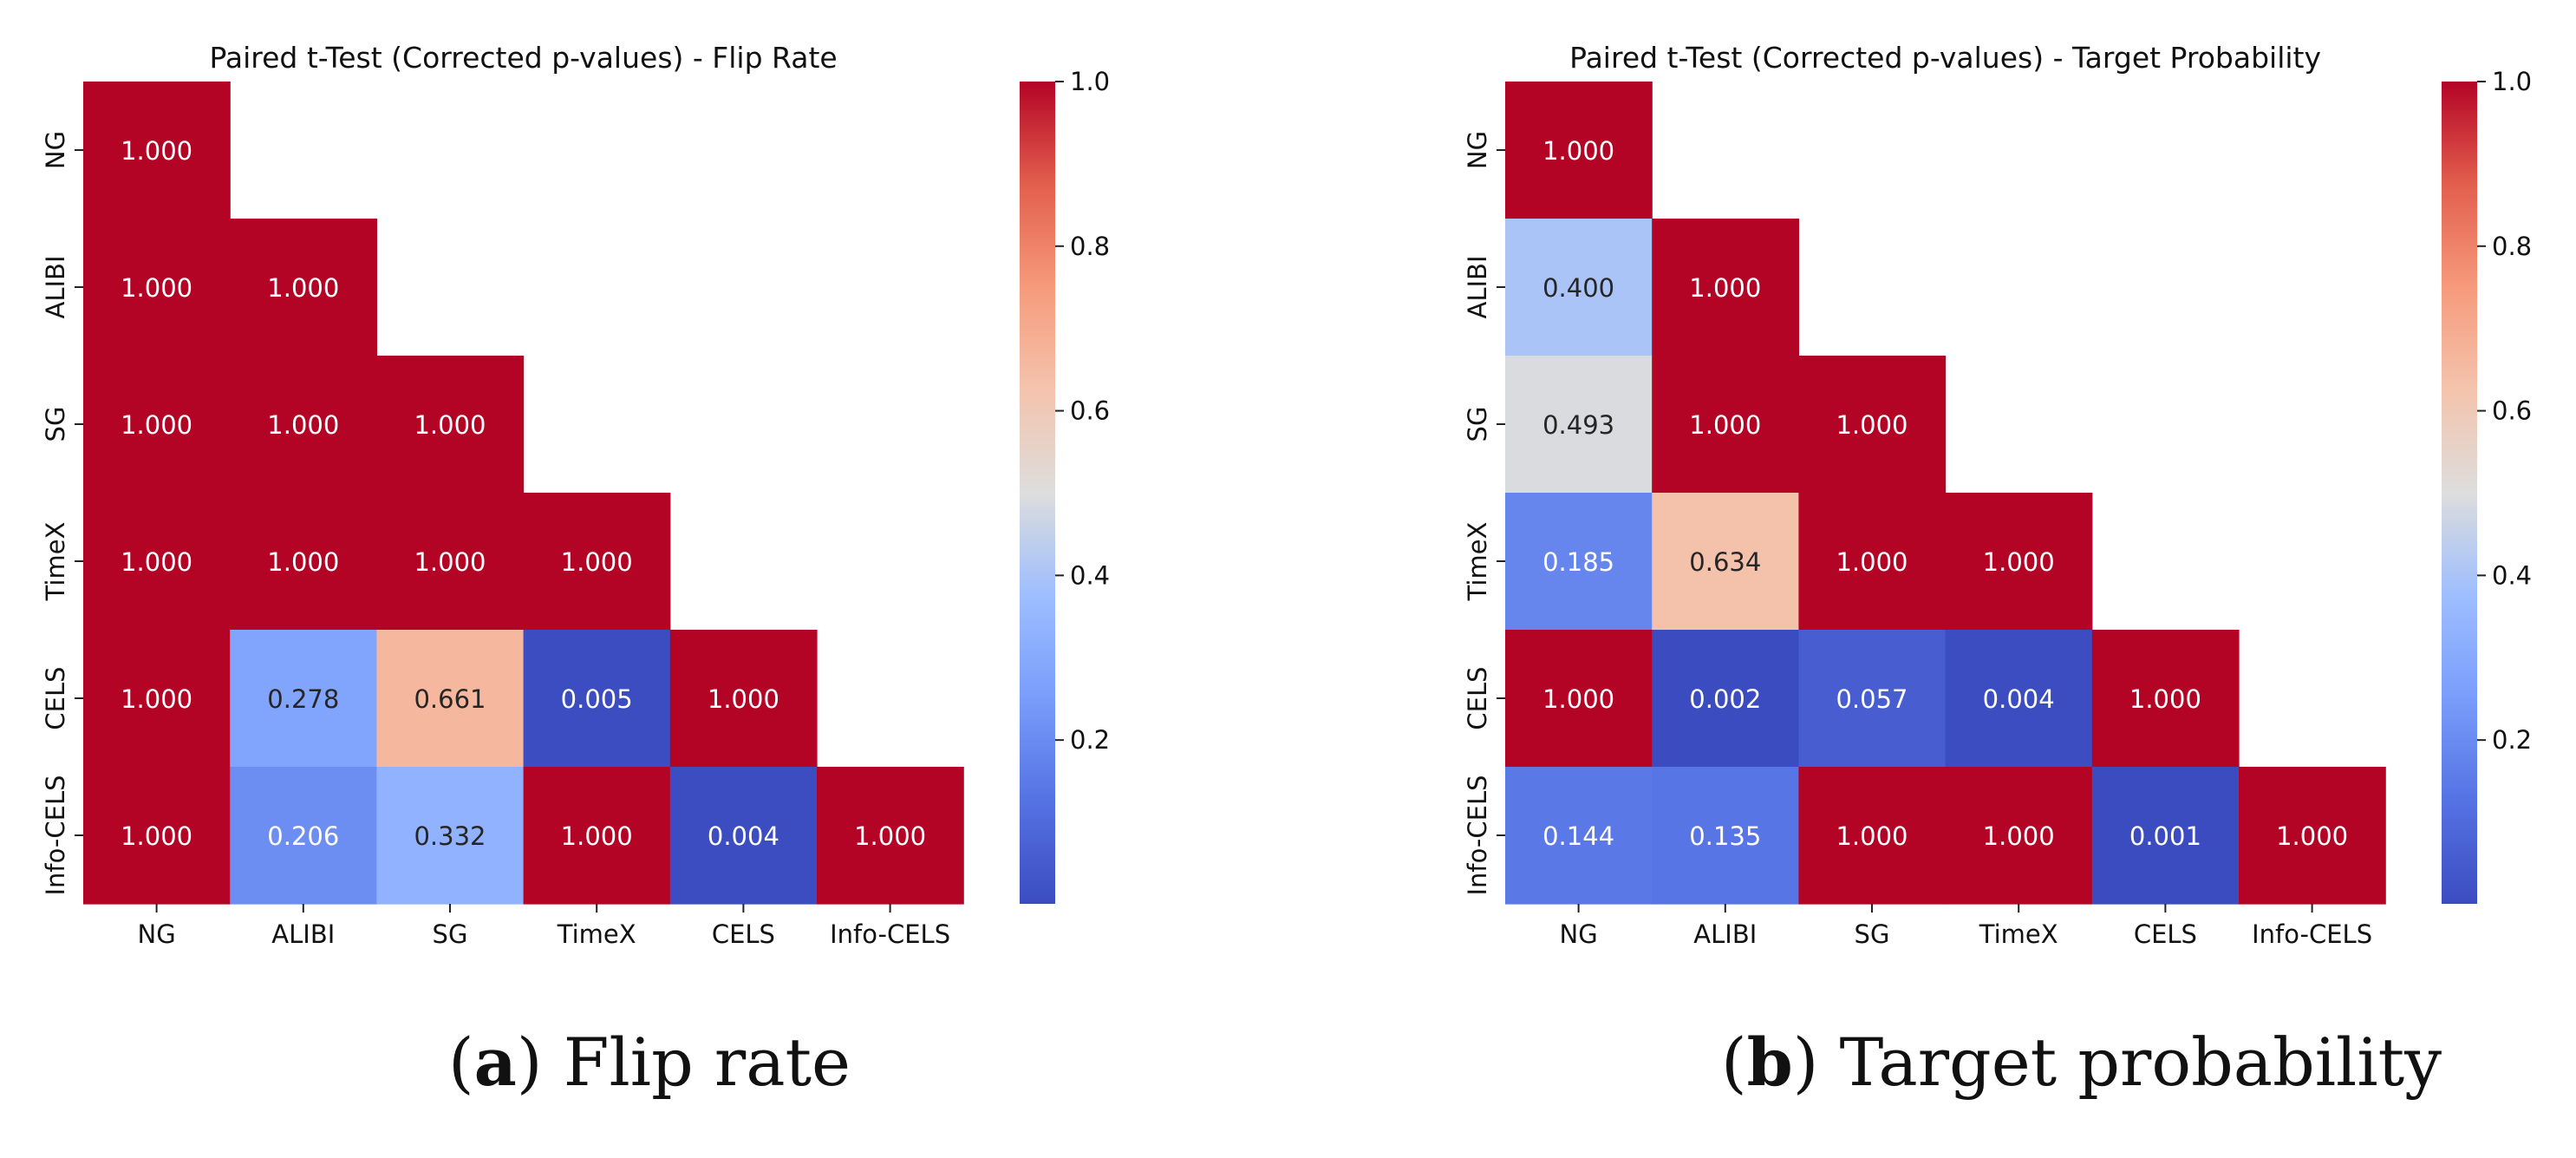 Image resolution: width=2576 pixels, height=1158 pixels. What do you see at coordinates (2140, 1062) in the screenshot?
I see `caption-b-text: Target probability` at bounding box center [2140, 1062].